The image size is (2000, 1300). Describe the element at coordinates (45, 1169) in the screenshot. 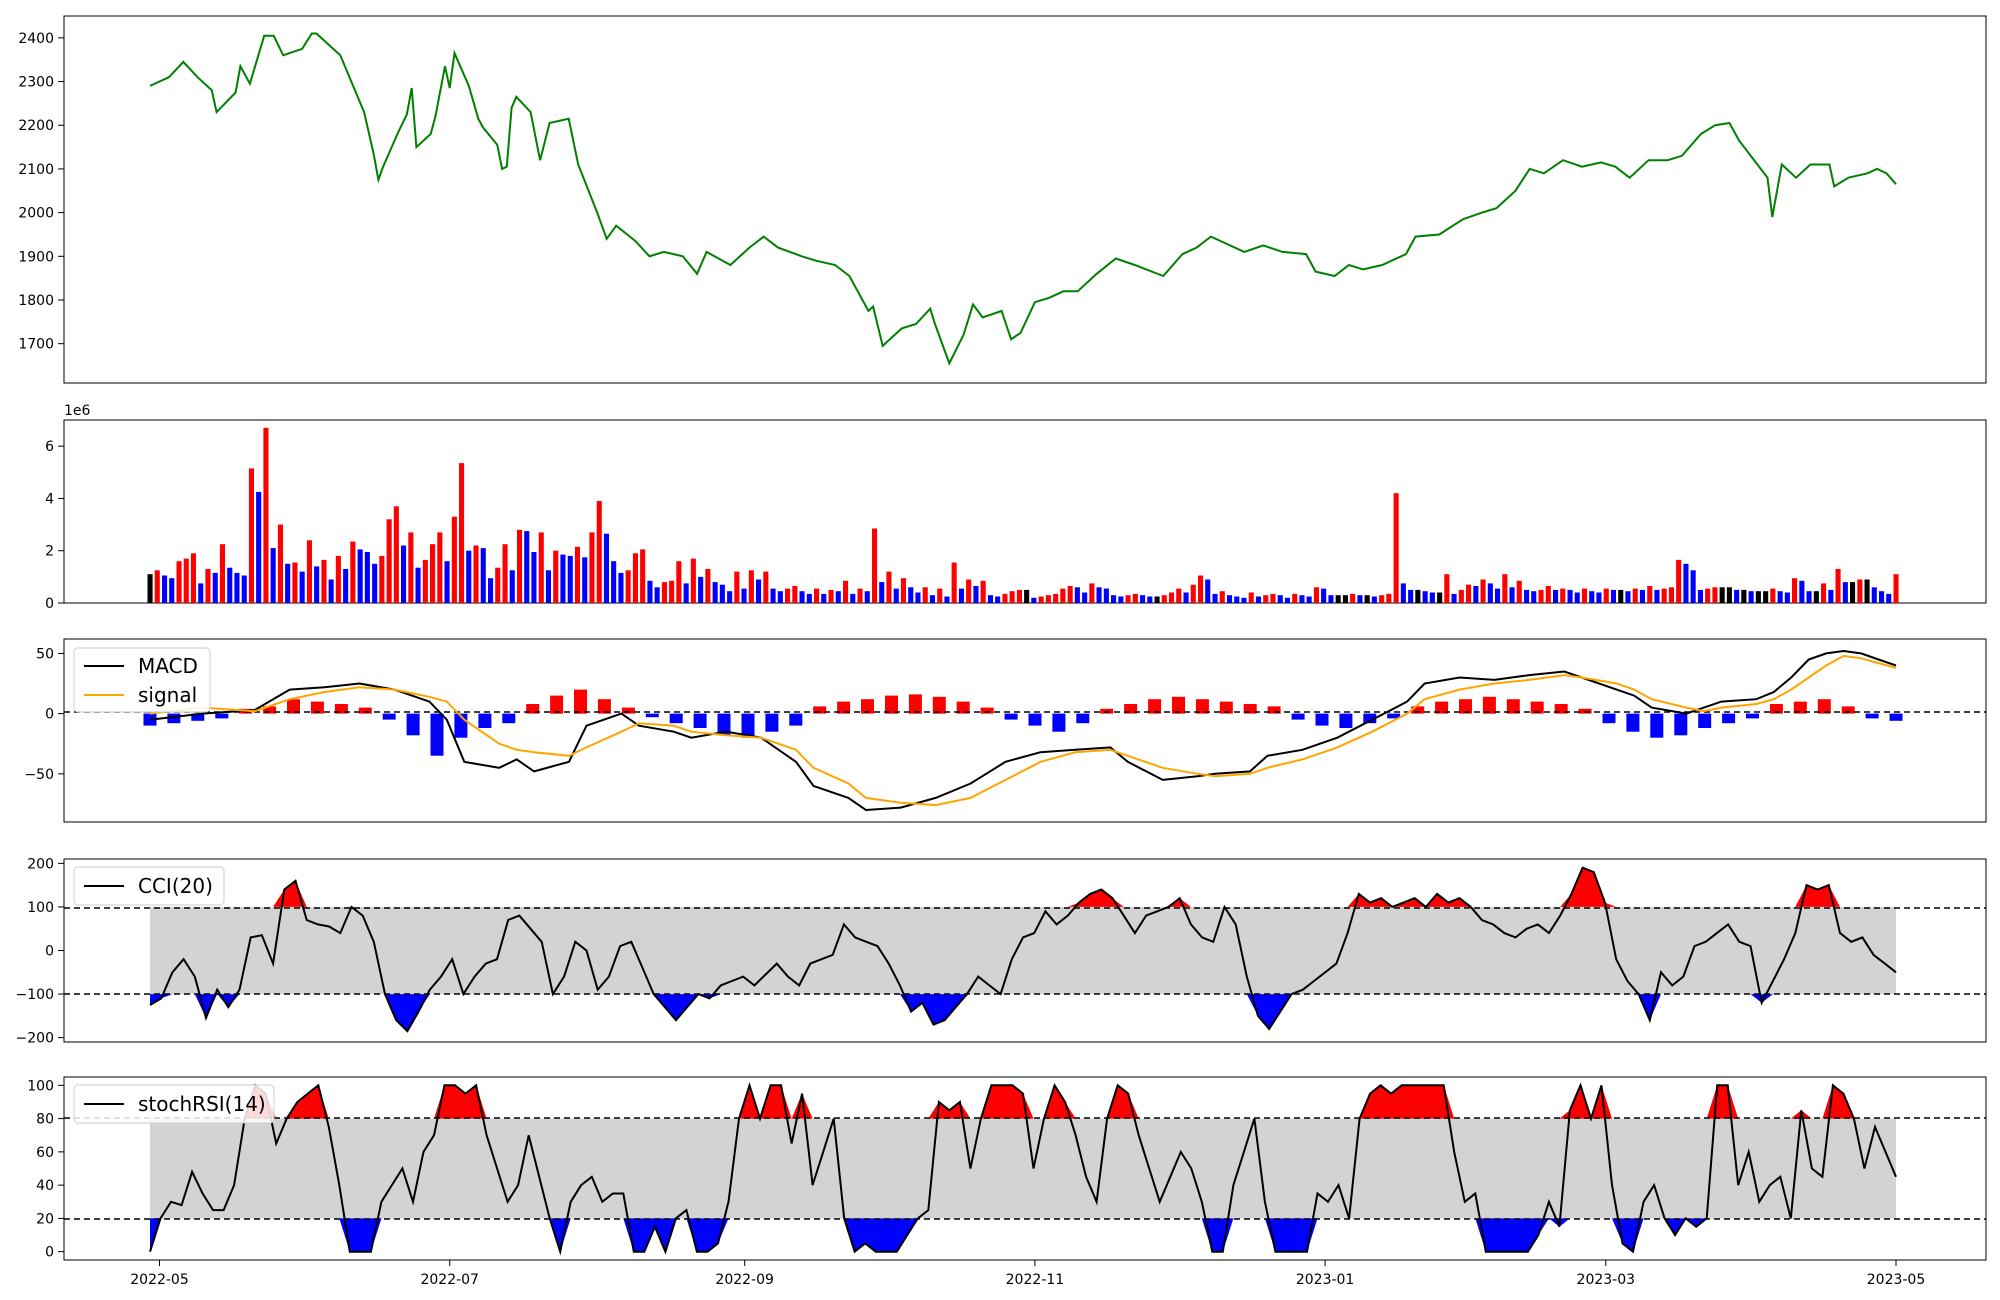

I see `stochrsi-y-ticks: 0 20 40 60 80 100` at that location.